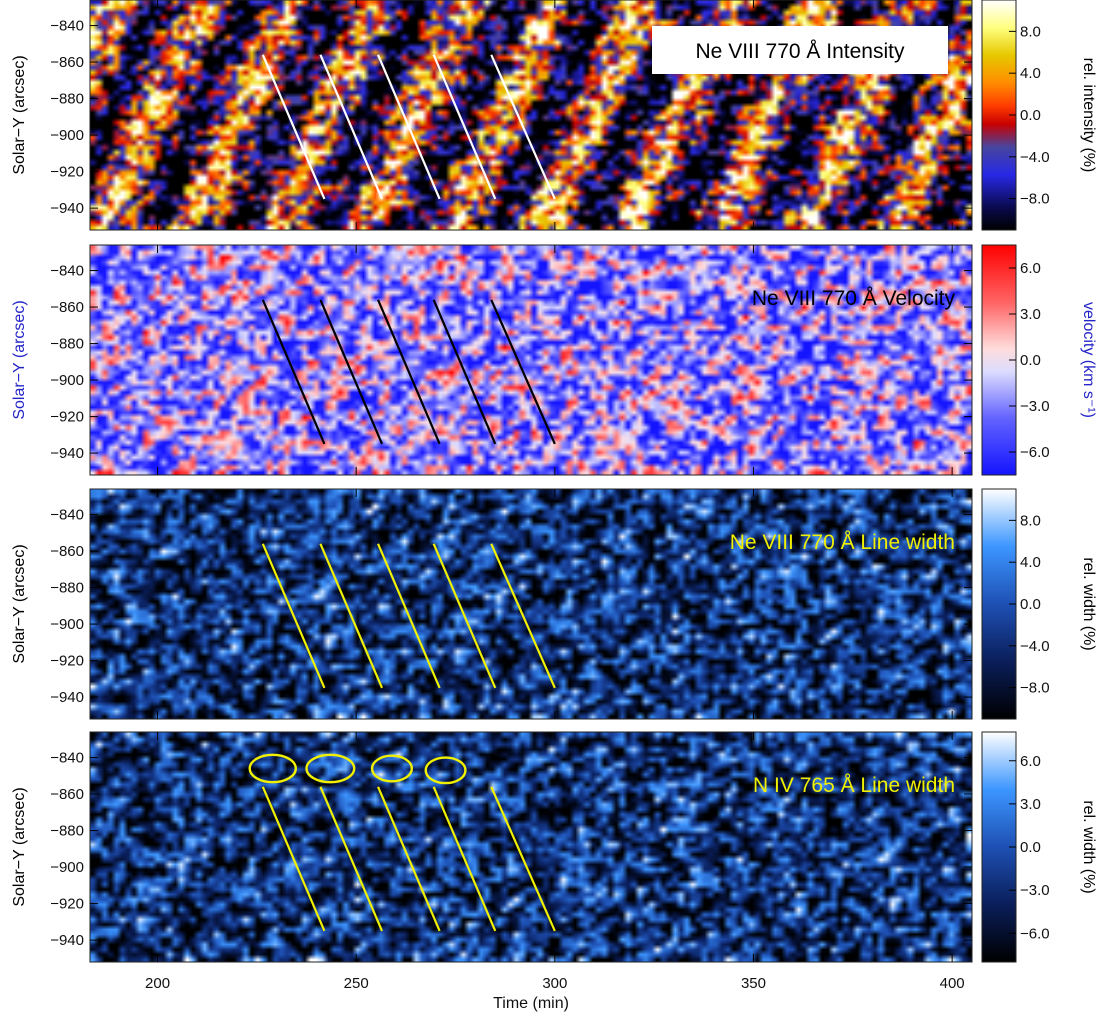 The image size is (1098, 1020). What do you see at coordinates (952, 983) in the screenshot?
I see `x-tick-label: 400` at bounding box center [952, 983].